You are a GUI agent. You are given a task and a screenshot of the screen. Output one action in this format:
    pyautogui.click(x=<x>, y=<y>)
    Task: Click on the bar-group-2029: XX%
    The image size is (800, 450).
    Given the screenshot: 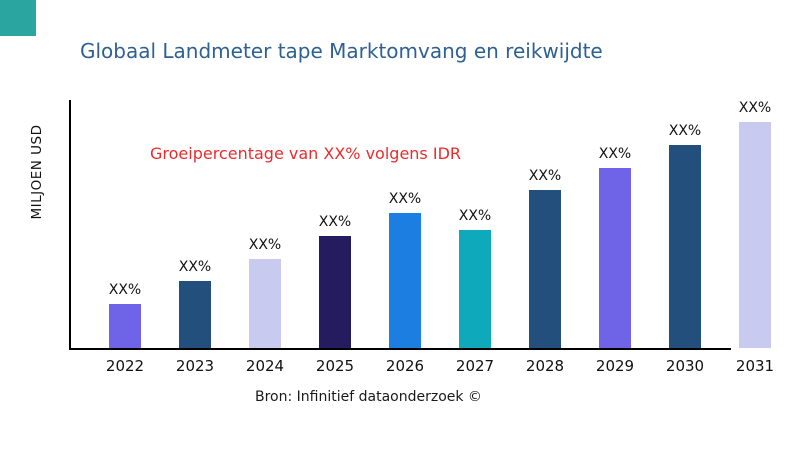 What is the action you would take?
    pyautogui.click(x=615, y=247)
    